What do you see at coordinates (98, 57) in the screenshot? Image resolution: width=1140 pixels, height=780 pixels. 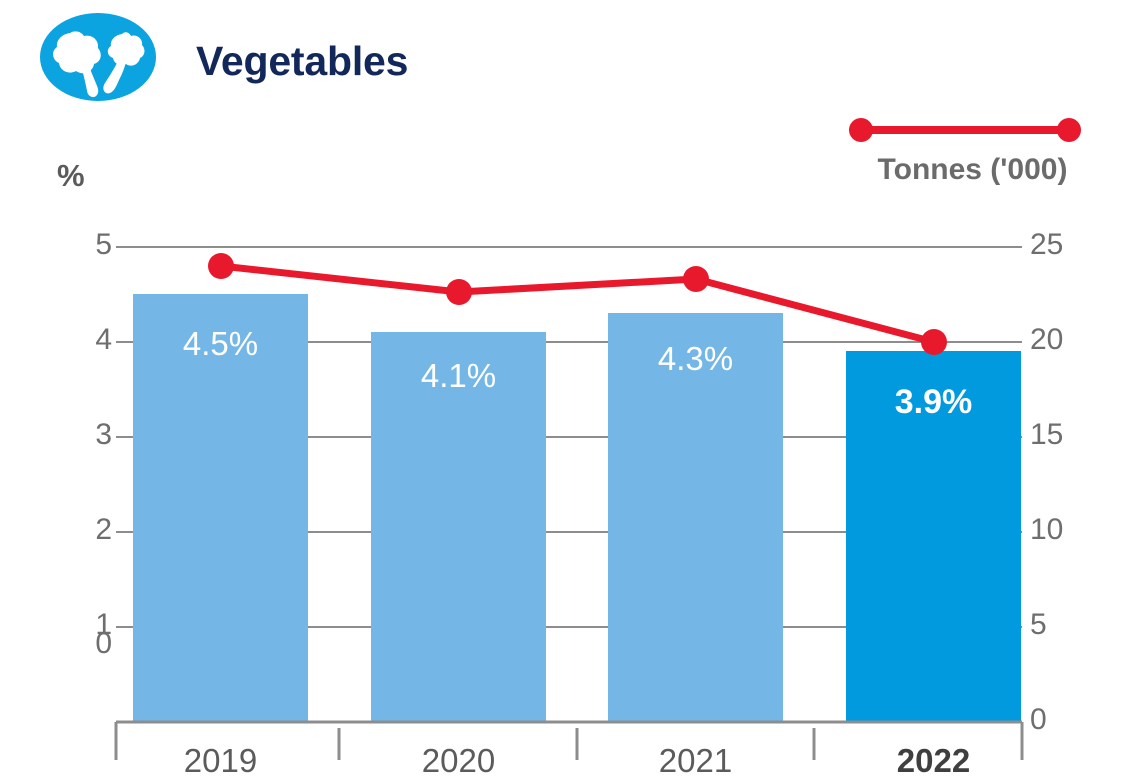 I see `vegetables-icon` at bounding box center [98, 57].